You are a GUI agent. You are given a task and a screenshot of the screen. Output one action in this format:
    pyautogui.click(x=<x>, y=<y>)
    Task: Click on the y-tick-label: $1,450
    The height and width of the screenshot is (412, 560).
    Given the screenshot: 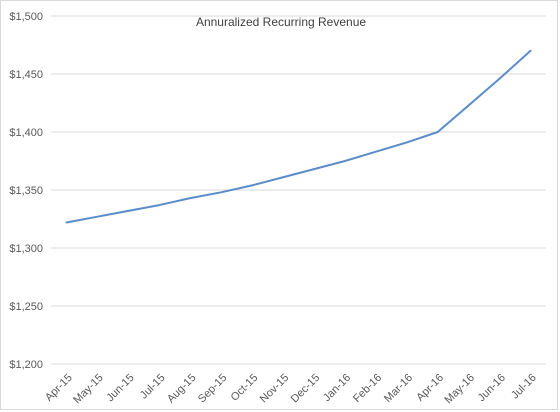 What is the action you would take?
    pyautogui.click(x=26, y=75)
    